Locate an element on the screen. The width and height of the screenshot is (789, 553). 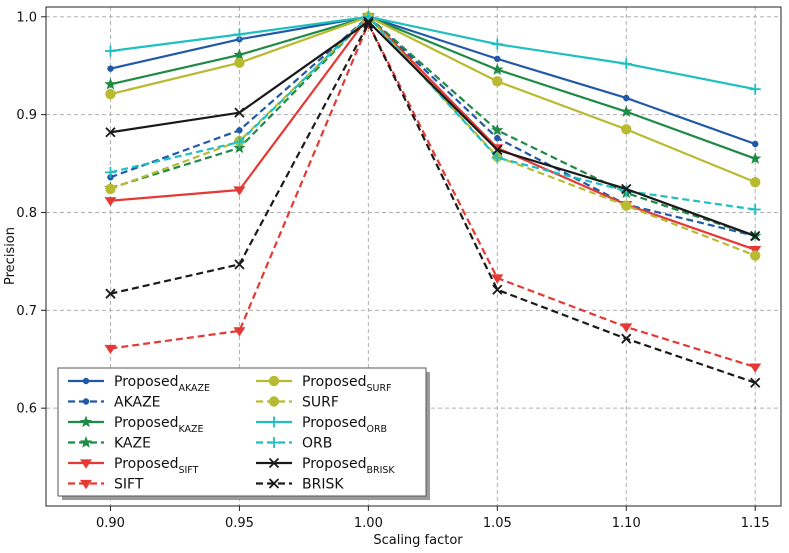
legend-entry: ProposedORB is located at coordinates (321, 425).